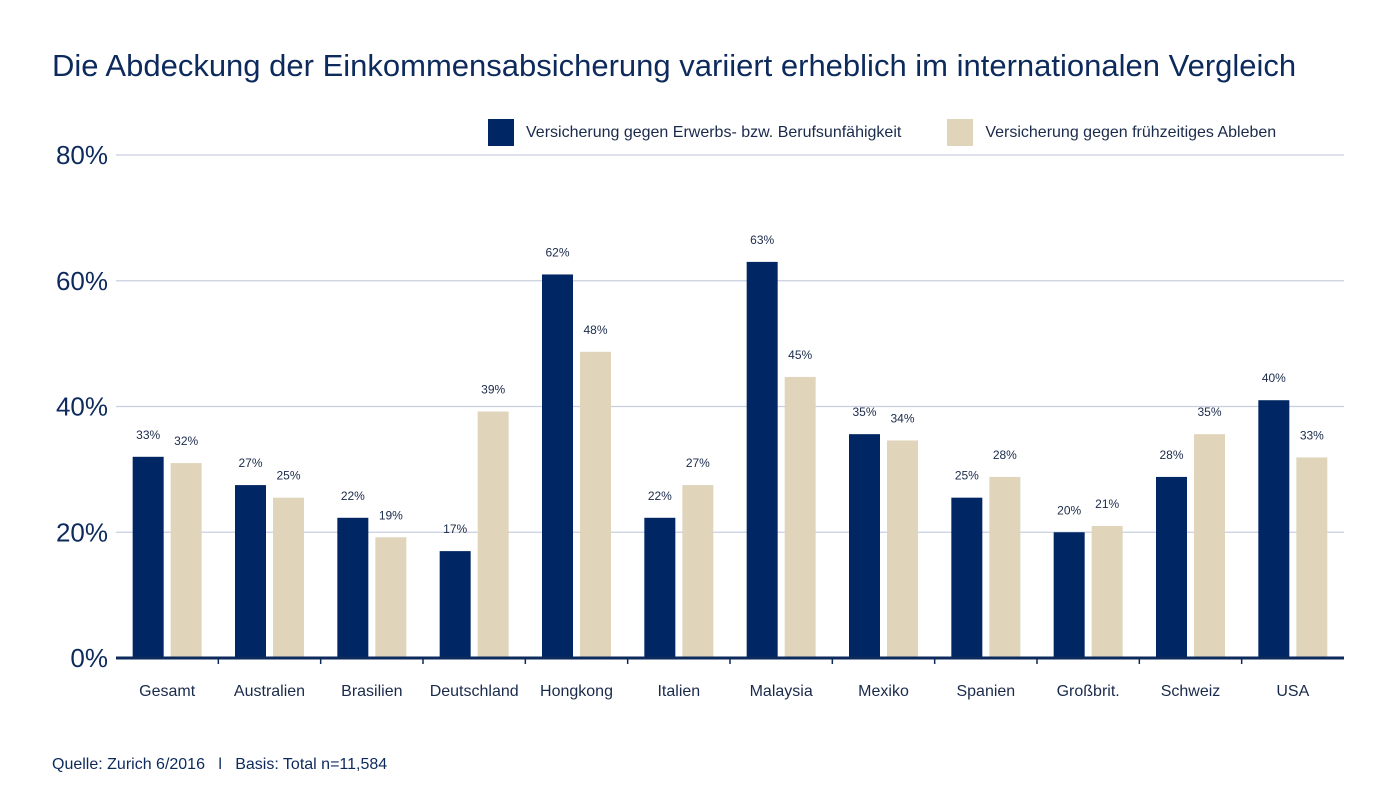 This screenshot has width=1385, height=801. Describe the element at coordinates (82, 155) in the screenshot. I see `y-tick-label: 80%` at that location.